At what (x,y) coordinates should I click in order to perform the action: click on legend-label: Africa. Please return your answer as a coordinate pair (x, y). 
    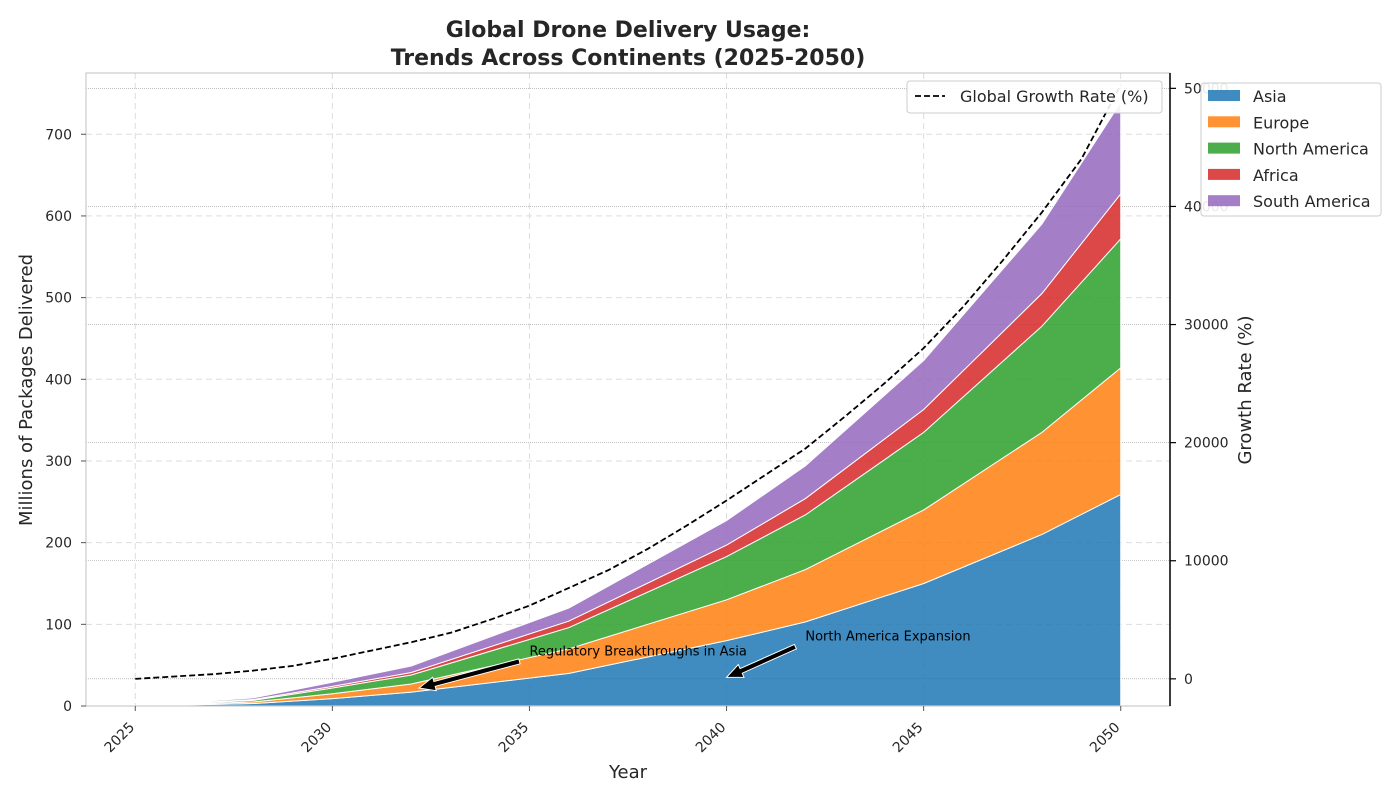
    Looking at the image, I should click on (1276, 175).